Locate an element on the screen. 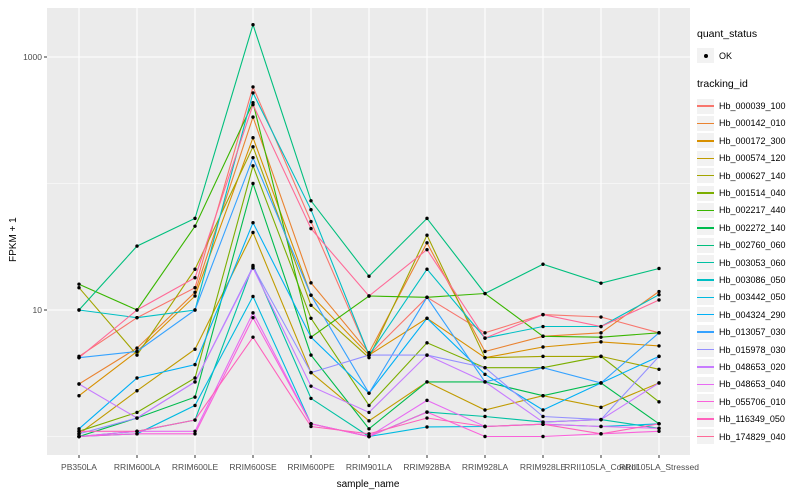  legend-item-Hb_004324_290: Hb_004324_290 is located at coordinates (747, 314).